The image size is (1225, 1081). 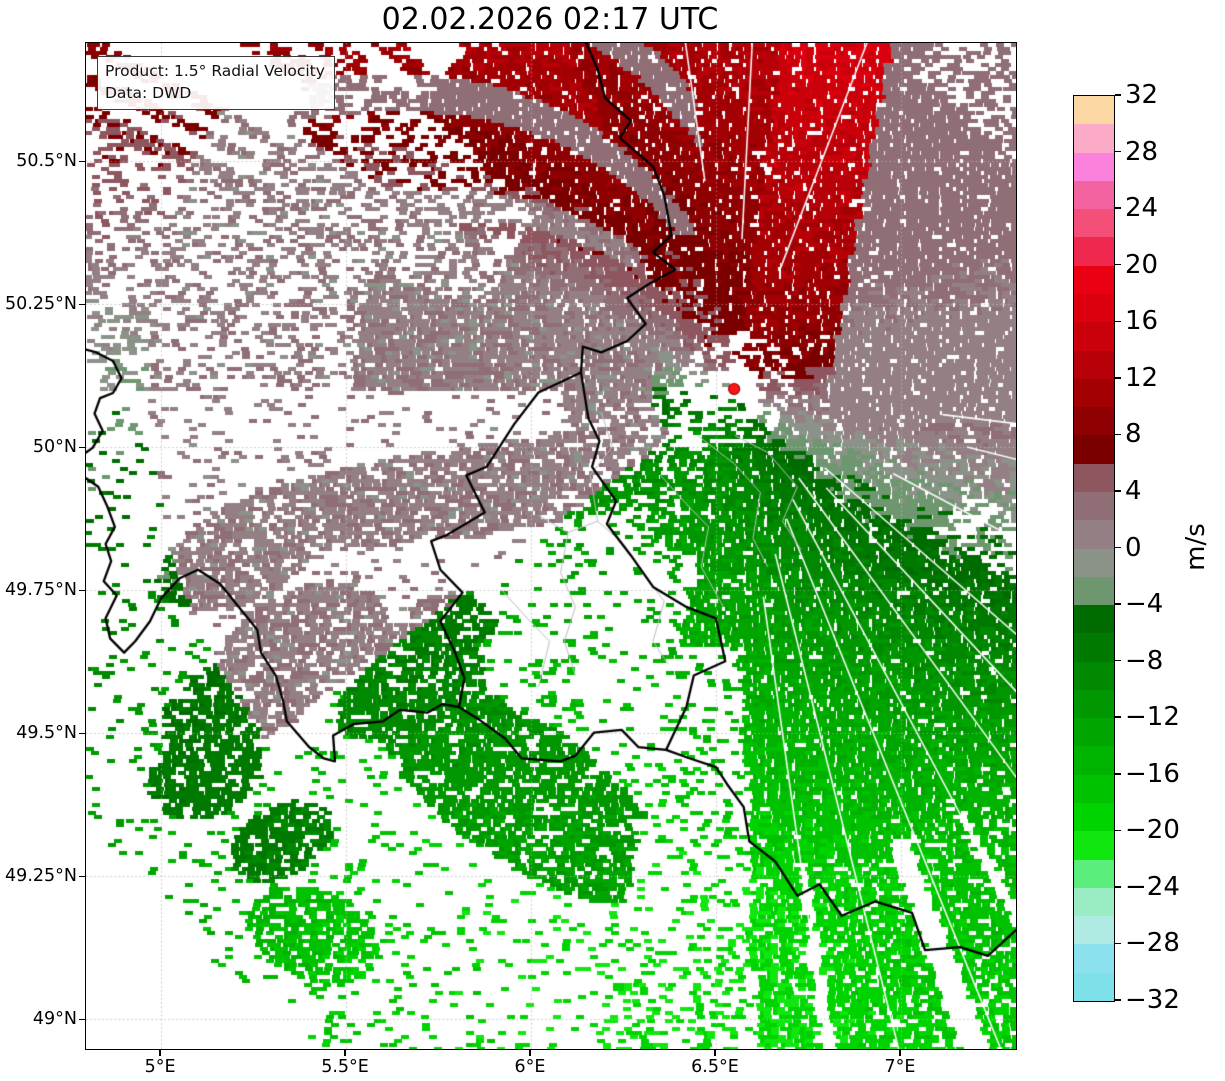 I want to click on colorbar-tick-label: −24, so click(x=1152, y=886).